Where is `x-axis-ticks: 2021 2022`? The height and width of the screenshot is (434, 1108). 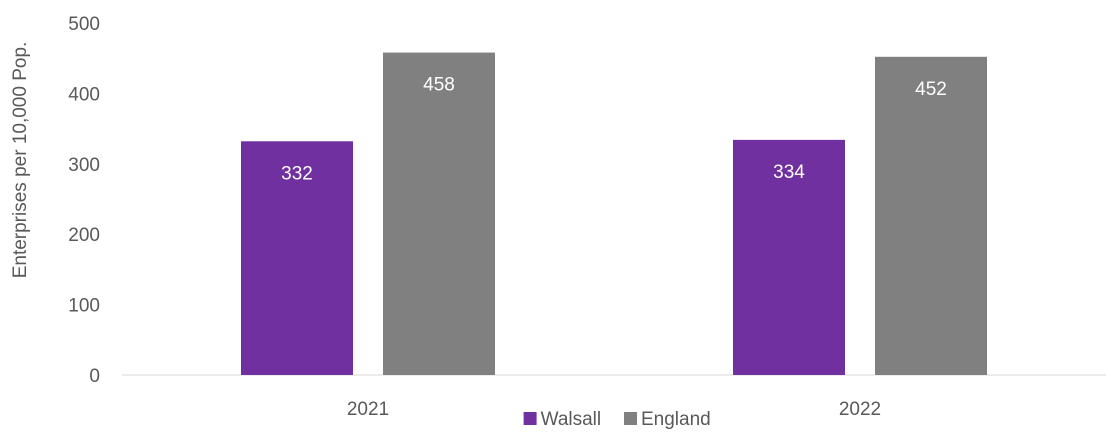
x-axis-ticks: 2021 2022 is located at coordinates (614, 409).